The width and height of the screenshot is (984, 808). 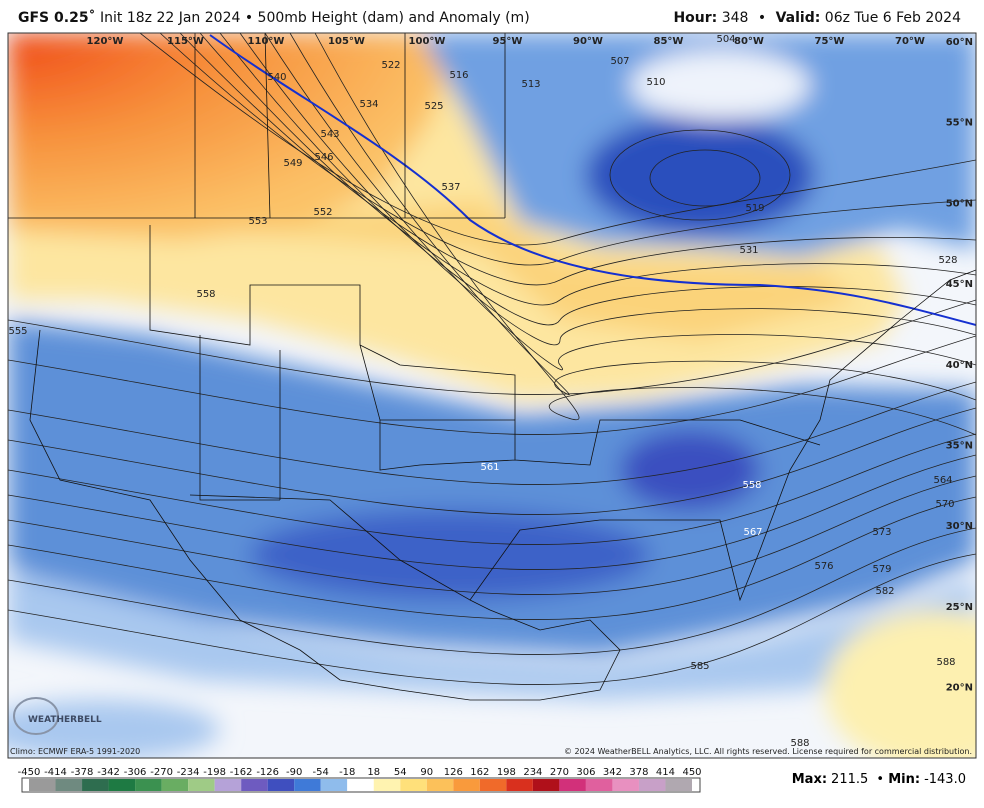 What do you see at coordinates (323, 157) in the screenshot?
I see `contour-label: 546` at bounding box center [323, 157].